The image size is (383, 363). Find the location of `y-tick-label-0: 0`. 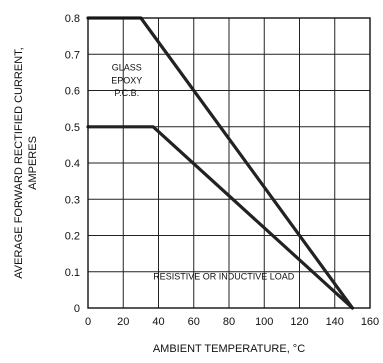

y-tick-label-0: 0 is located at coordinates (77, 309).